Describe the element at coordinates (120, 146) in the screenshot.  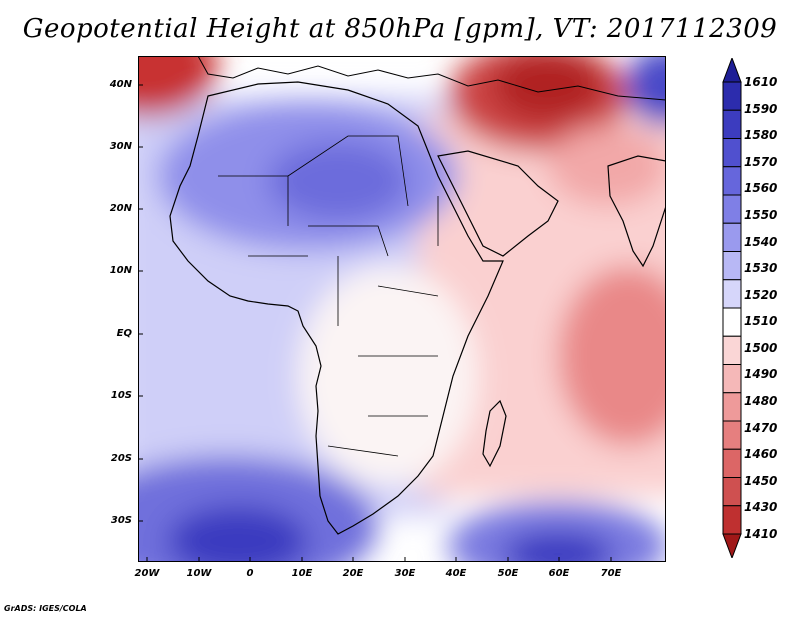
I see `lat-label-30n: 30N` at that location.